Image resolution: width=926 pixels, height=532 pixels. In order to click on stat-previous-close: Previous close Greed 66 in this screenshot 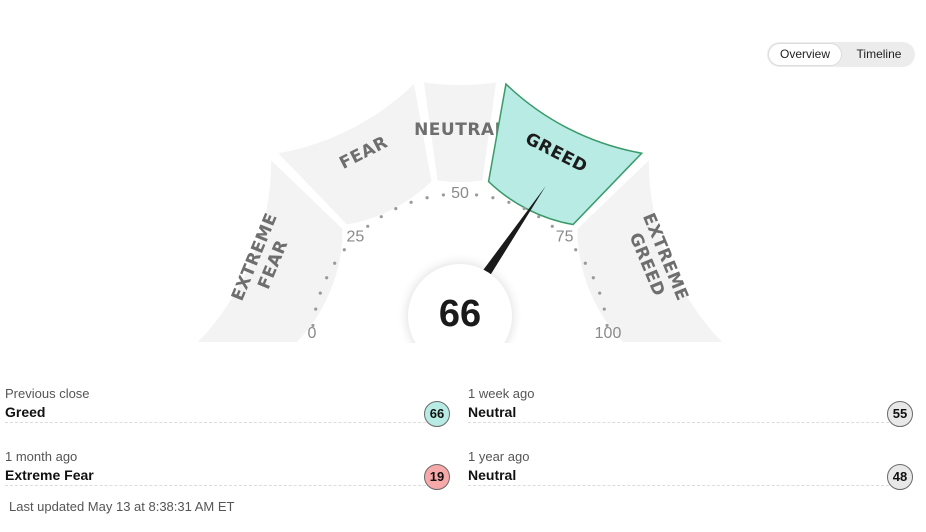, I will do `click(227, 409)`.